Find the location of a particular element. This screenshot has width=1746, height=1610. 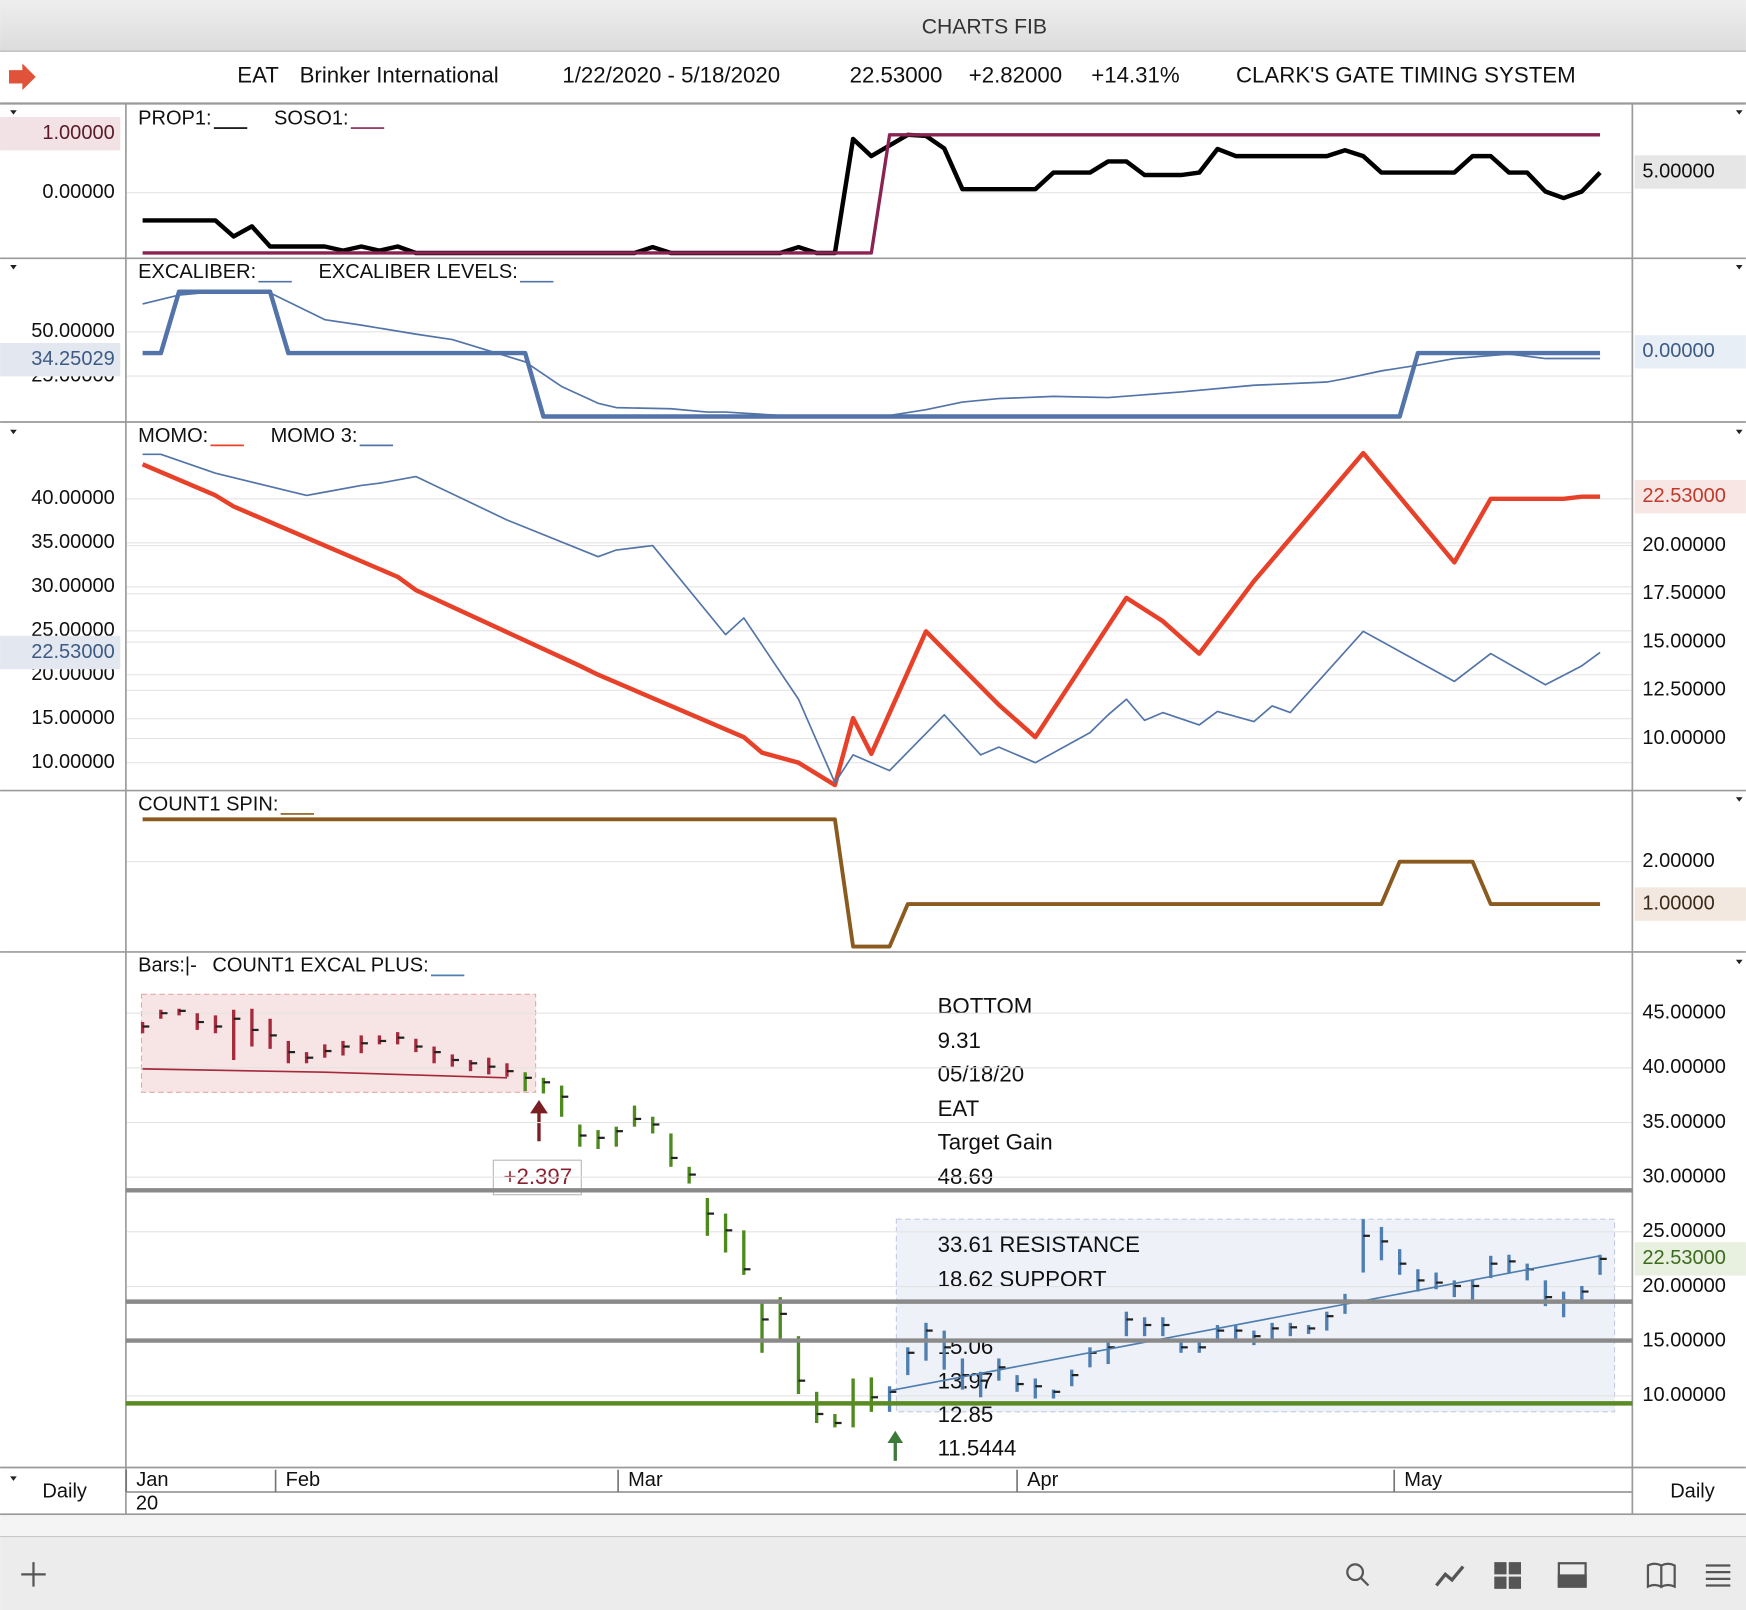

toolbar-icons is located at coordinates (876, 1575).